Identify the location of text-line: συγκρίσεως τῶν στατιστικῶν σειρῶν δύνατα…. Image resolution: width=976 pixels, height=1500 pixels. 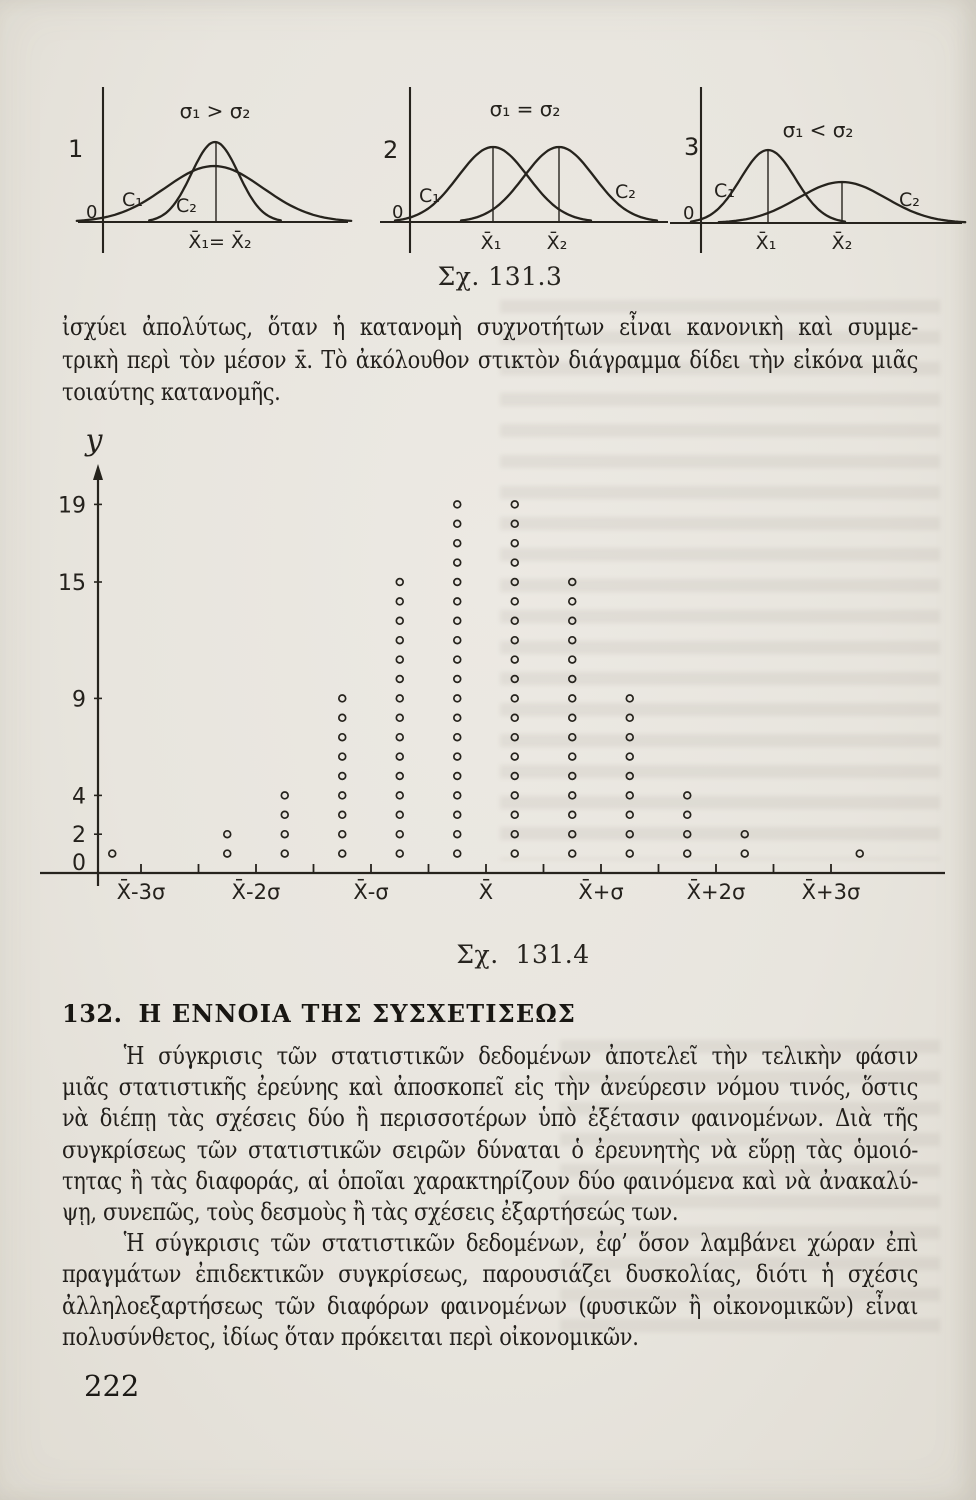
(490, 1149).